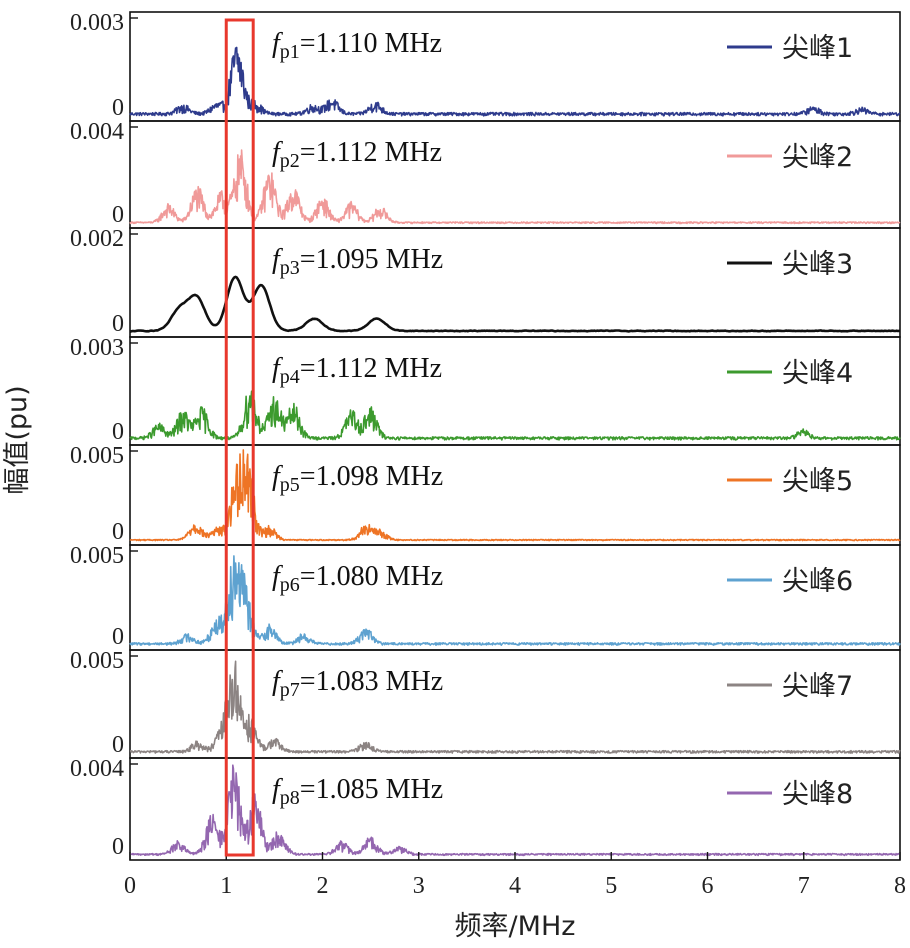  I want to click on panel-4: 0.003 0 fp4=1.112 MHz 尖峰4, so click(485, 390).